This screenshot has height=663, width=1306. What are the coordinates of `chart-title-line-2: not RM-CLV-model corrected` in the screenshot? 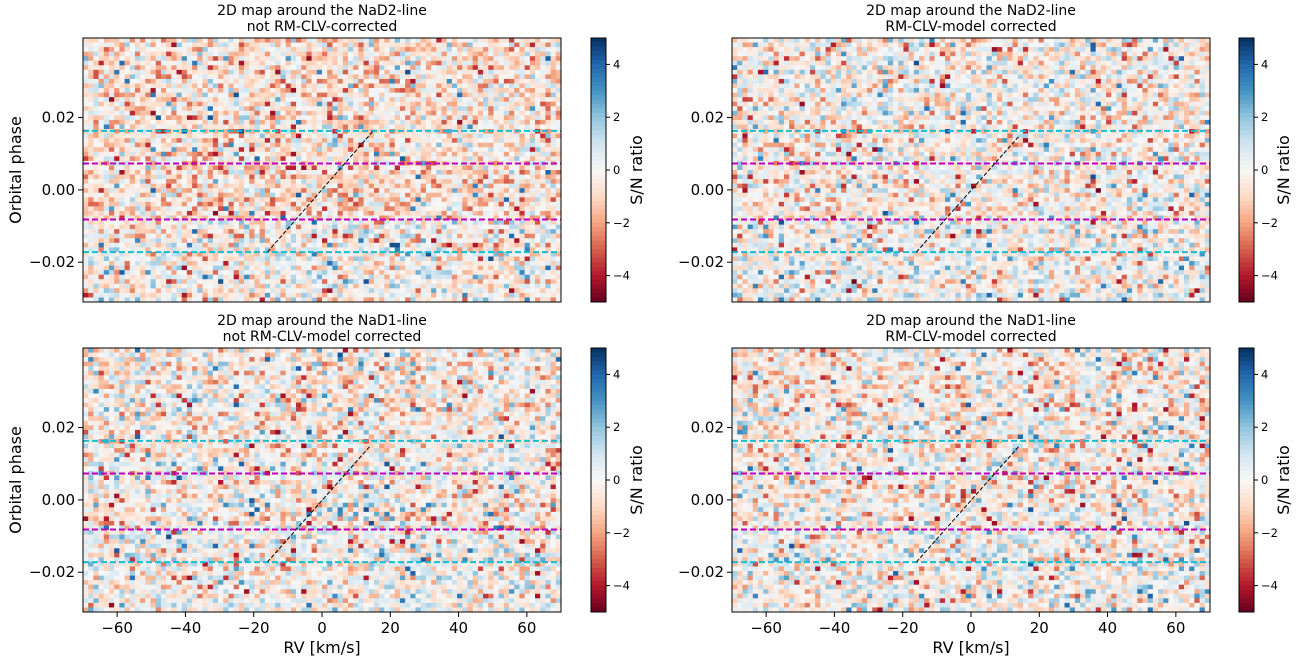 It's located at (322, 337).